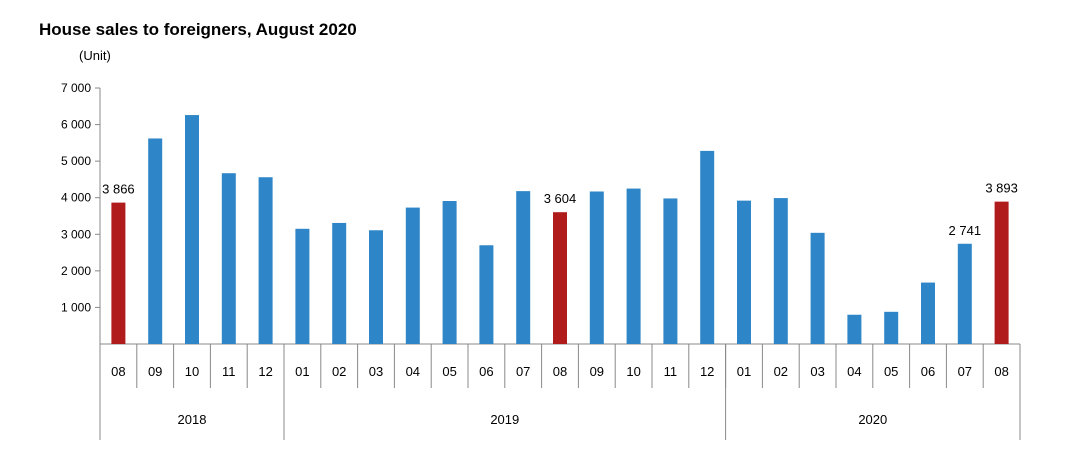 The image size is (1080, 467). Describe the element at coordinates (76, 125) in the screenshot. I see `y-tick-label: 6 000` at that location.